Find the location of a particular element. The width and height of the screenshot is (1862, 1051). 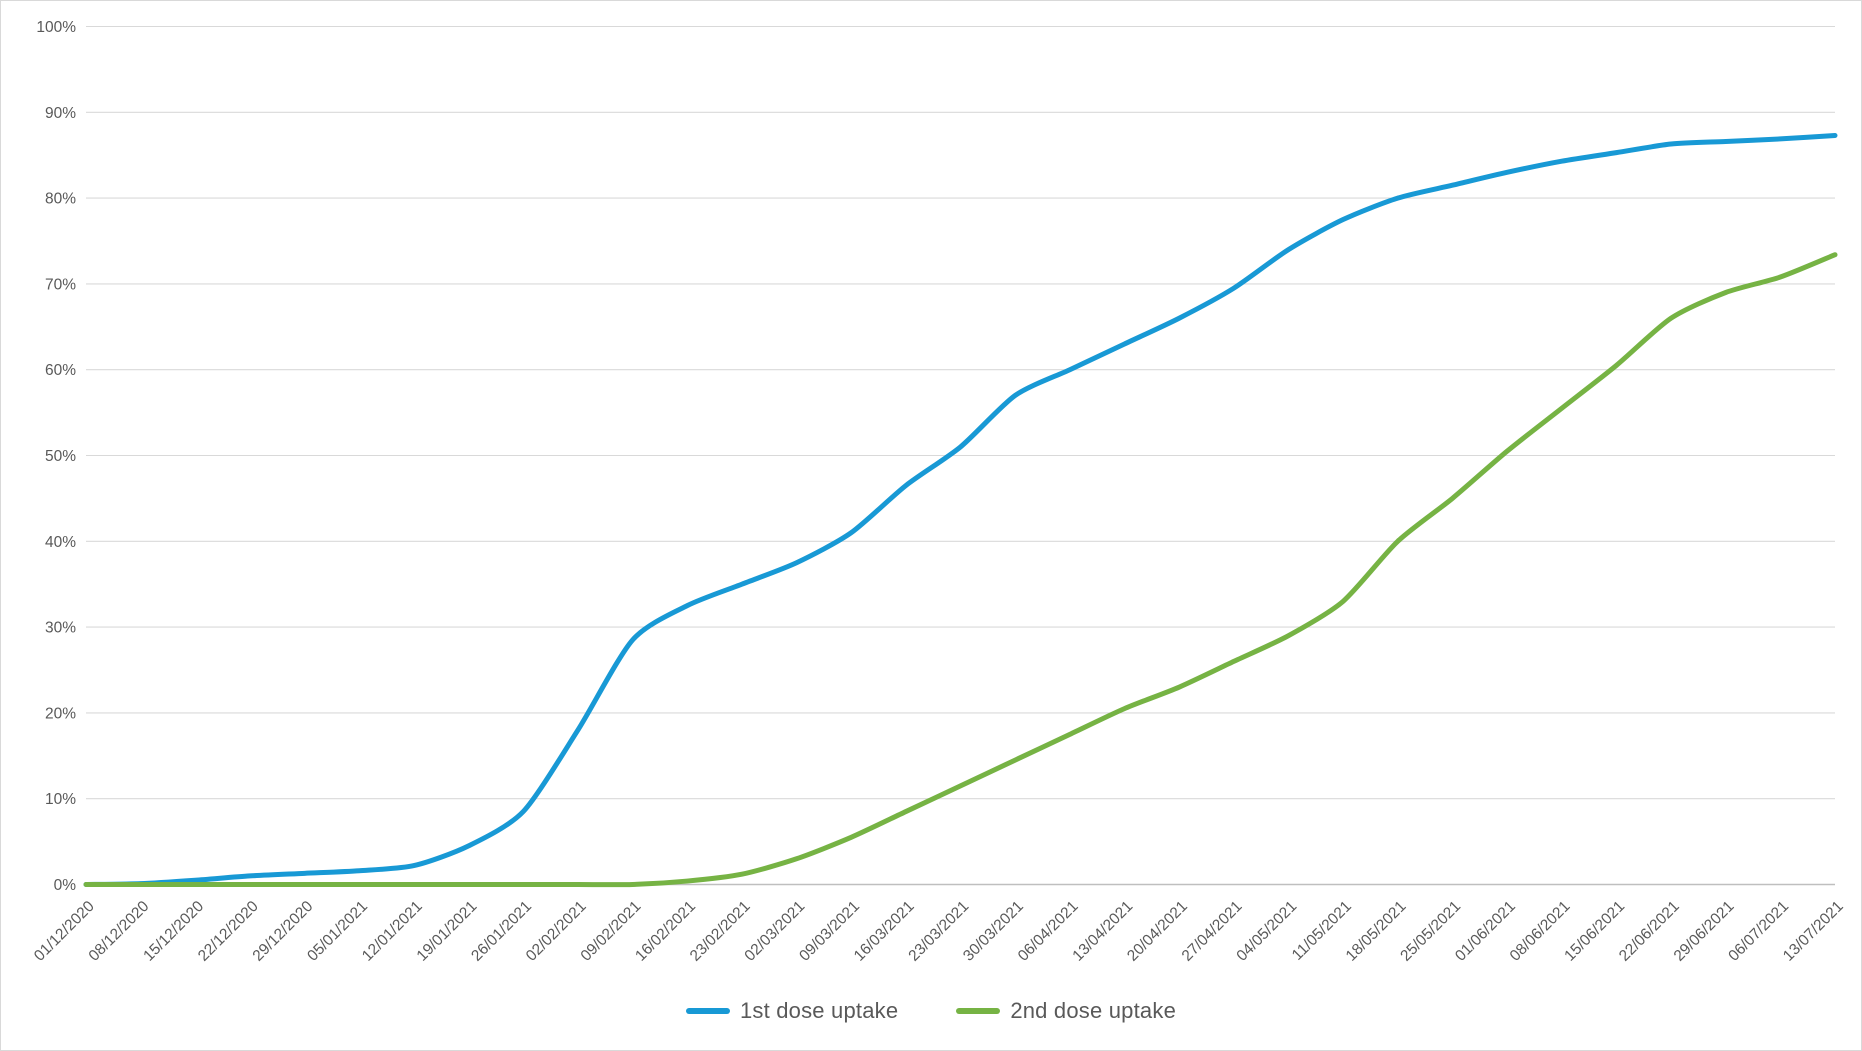

legend-swatch-1st-dose-icon is located at coordinates (707, 1011).